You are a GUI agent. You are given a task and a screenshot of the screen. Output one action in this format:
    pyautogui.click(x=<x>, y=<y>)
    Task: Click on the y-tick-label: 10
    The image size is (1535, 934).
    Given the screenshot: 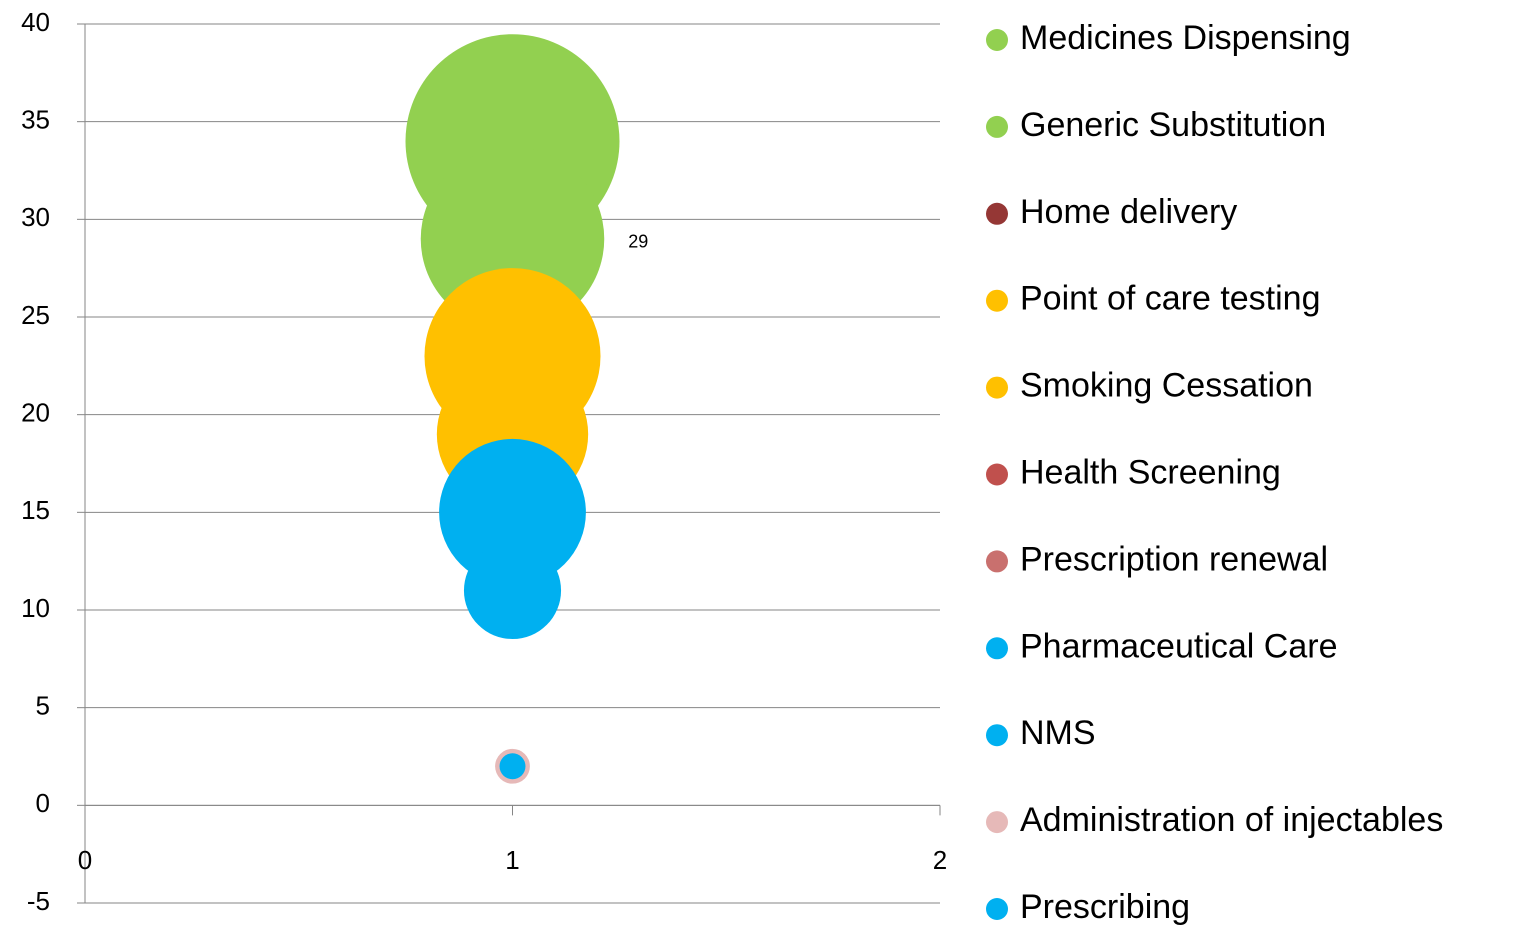 What is the action you would take?
    pyautogui.click(x=35, y=608)
    